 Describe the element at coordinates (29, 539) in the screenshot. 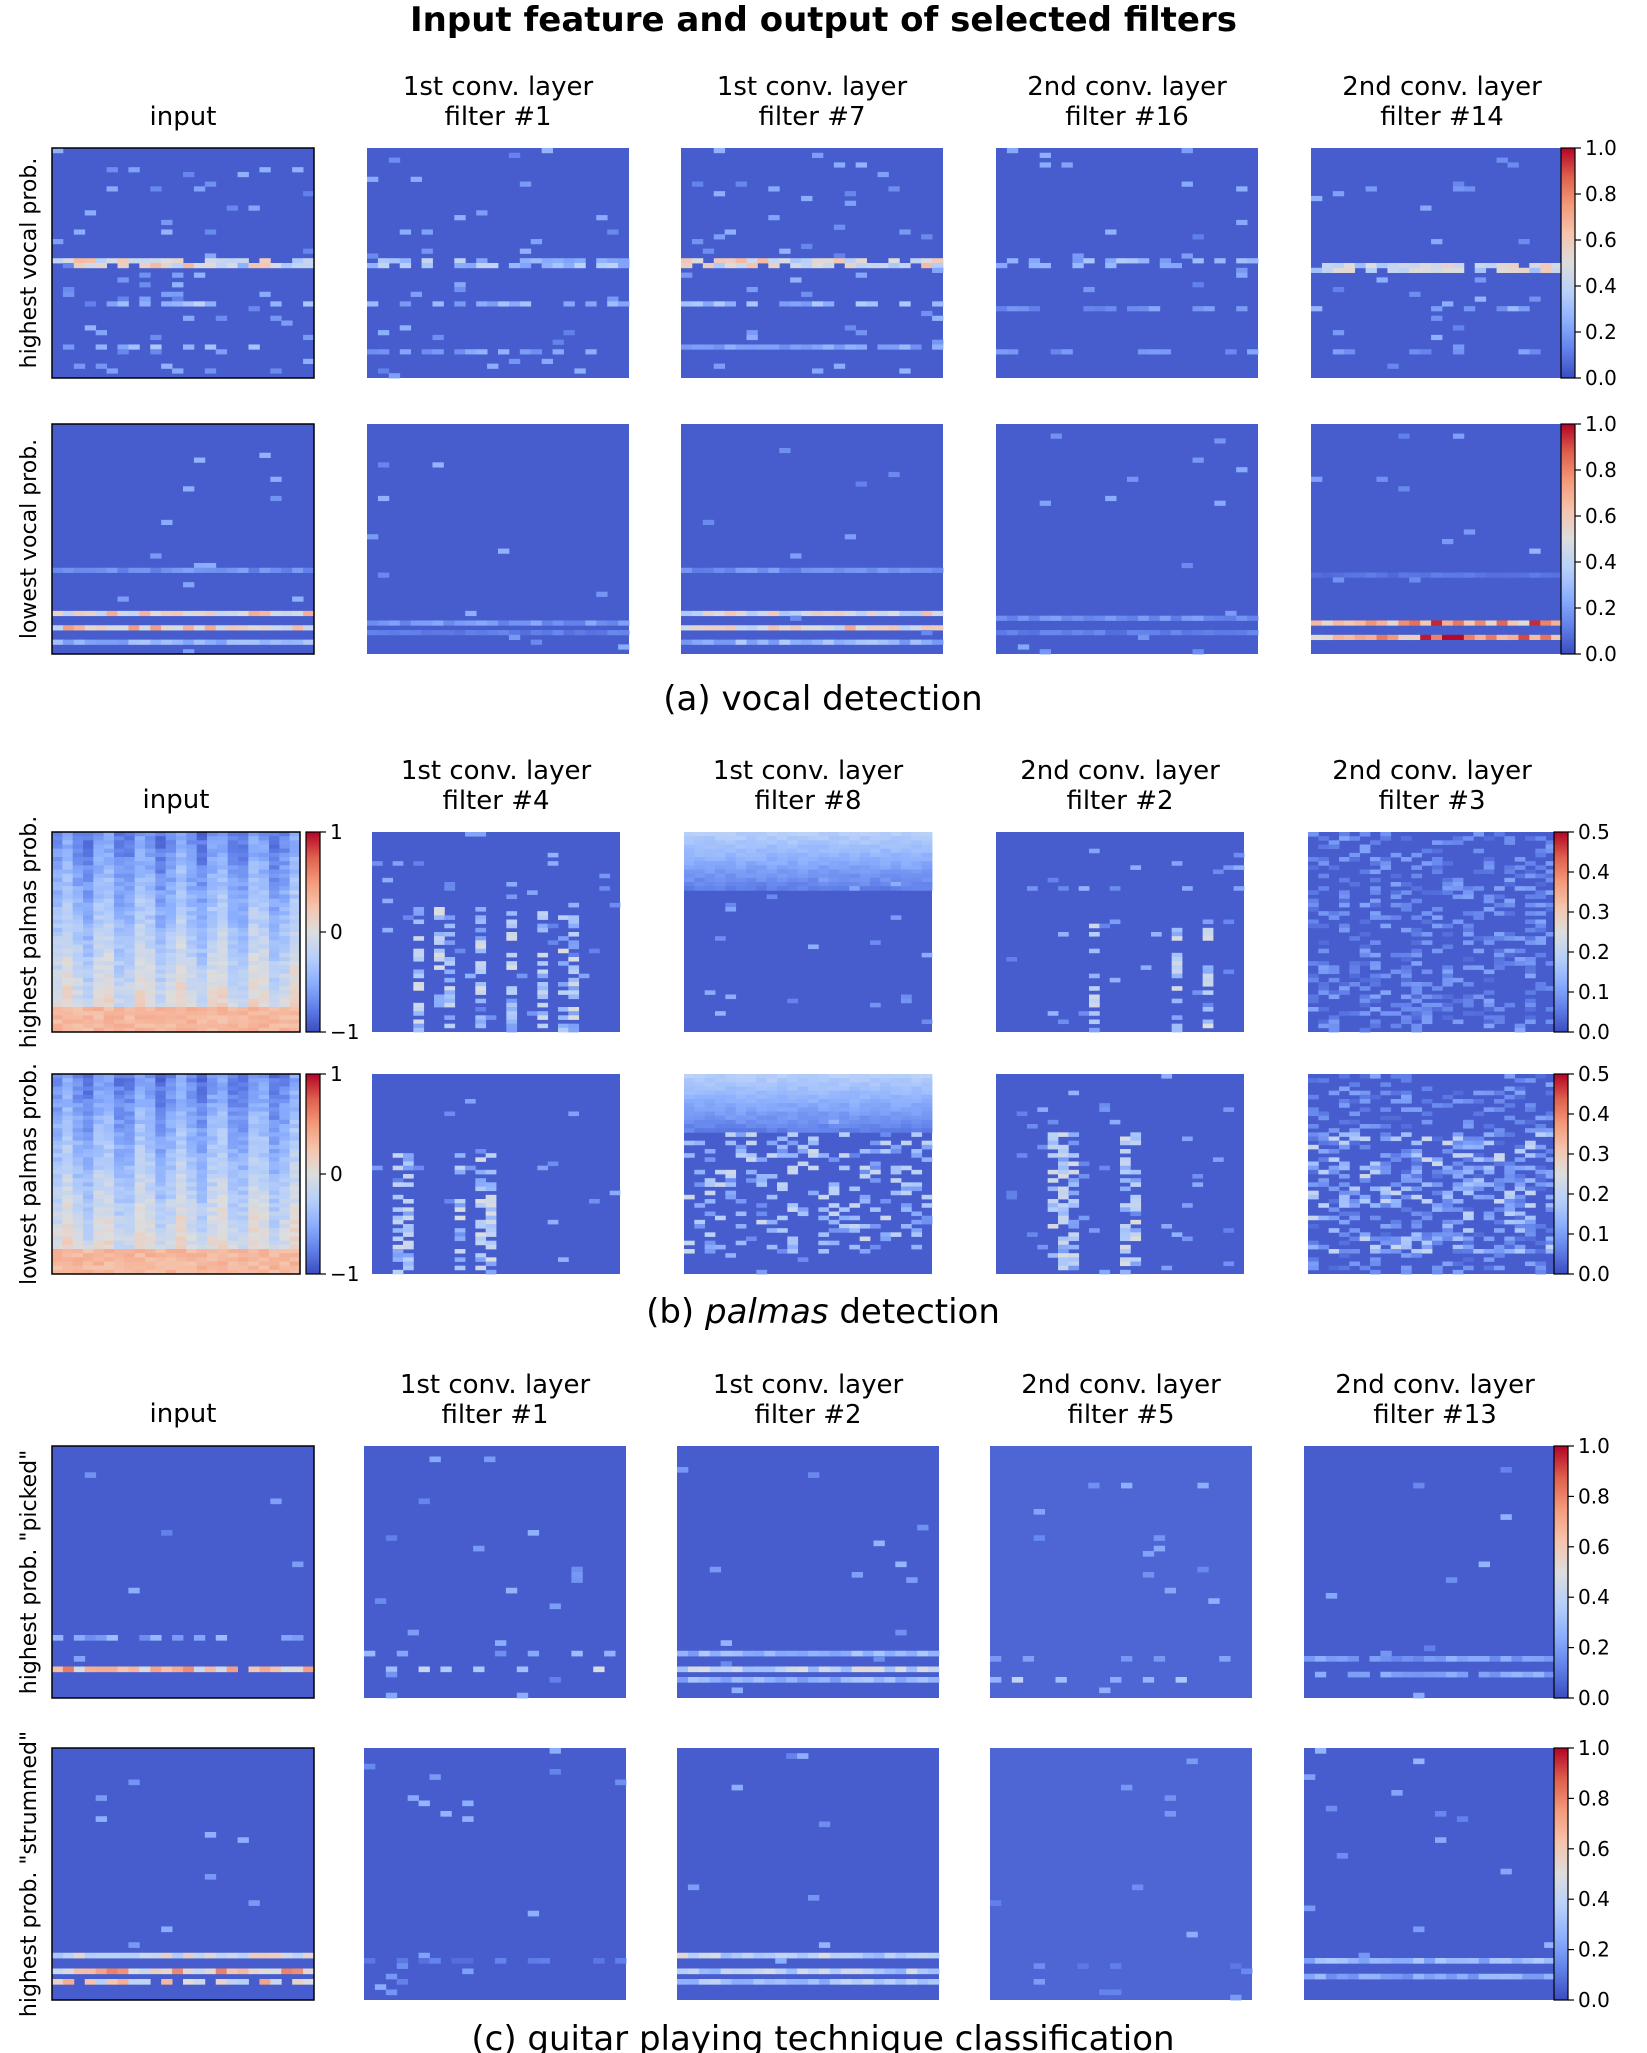

I see `row-label: lowest vocal prob.` at that location.